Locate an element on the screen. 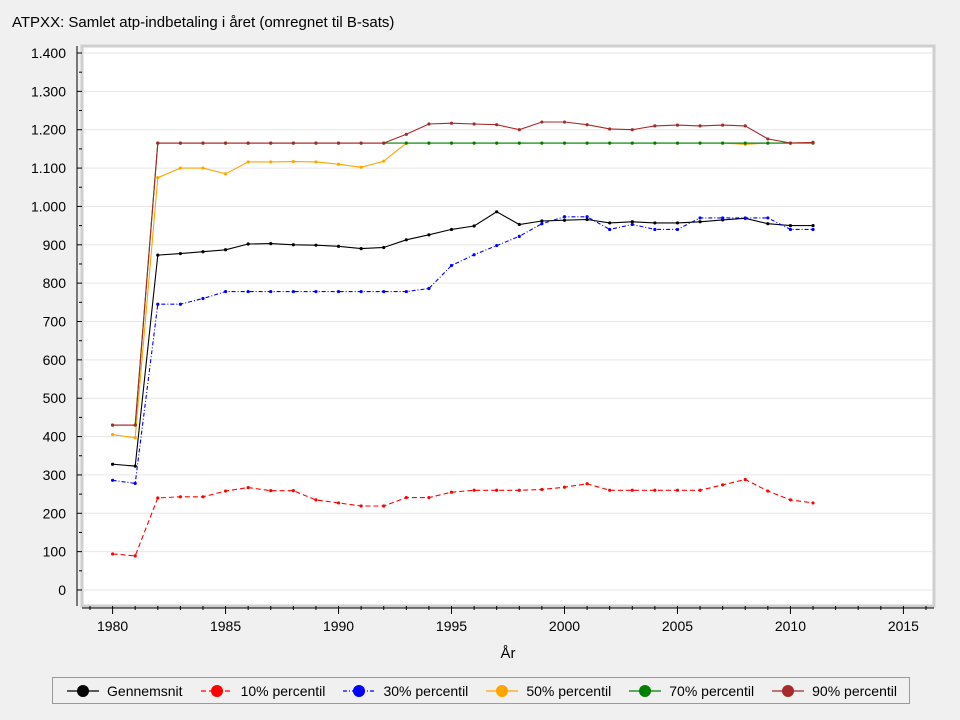 The width and height of the screenshot is (960, 720). y-tick-label: 900 is located at coordinates (55, 245).